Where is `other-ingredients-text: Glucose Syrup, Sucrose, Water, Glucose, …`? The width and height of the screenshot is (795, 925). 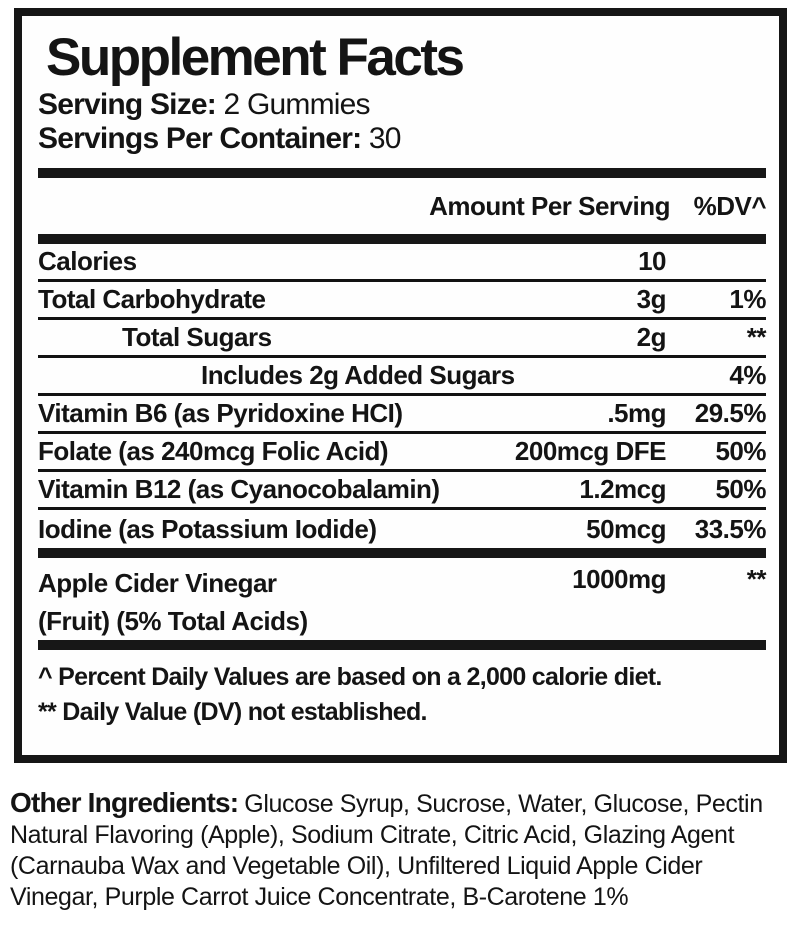
other-ingredients-text: Glucose Syrup, Sucrose, Water, Glucose, … is located at coordinates (386, 850).